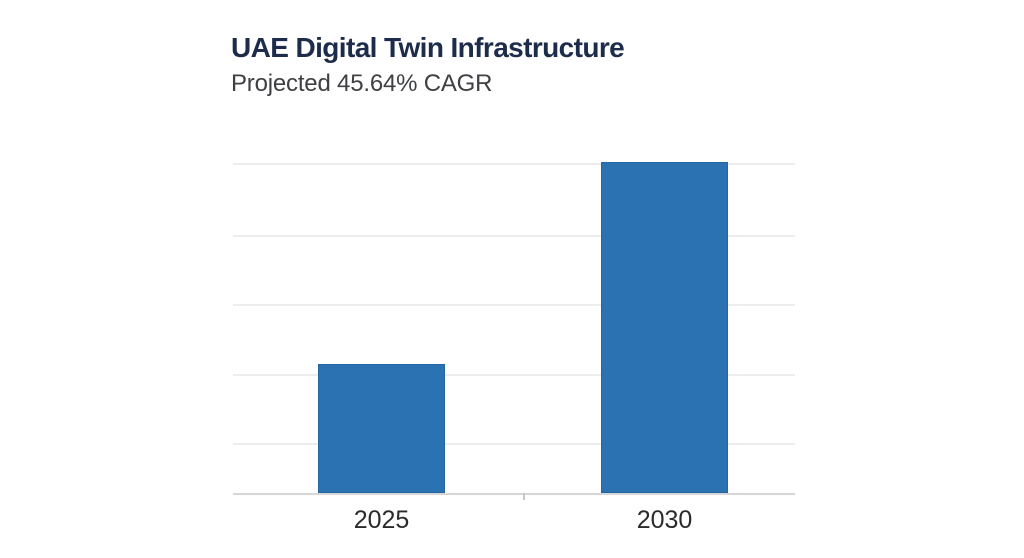 The width and height of the screenshot is (1024, 558). Describe the element at coordinates (524, 496) in the screenshot. I see `x-axis-tick` at that location.